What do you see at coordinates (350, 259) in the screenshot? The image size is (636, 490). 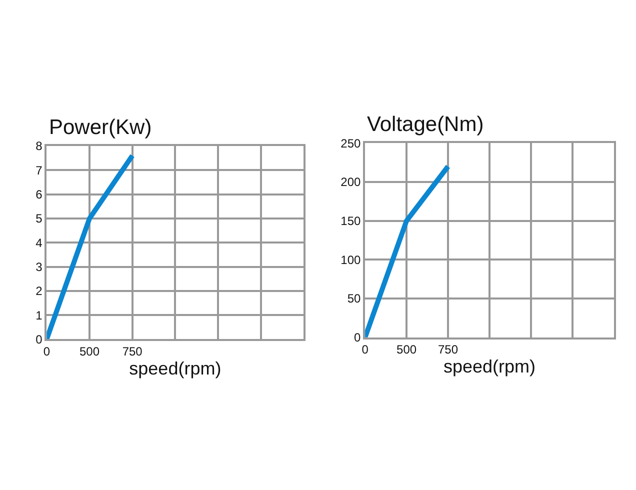 I see `y-tick-label: 100` at bounding box center [350, 259].